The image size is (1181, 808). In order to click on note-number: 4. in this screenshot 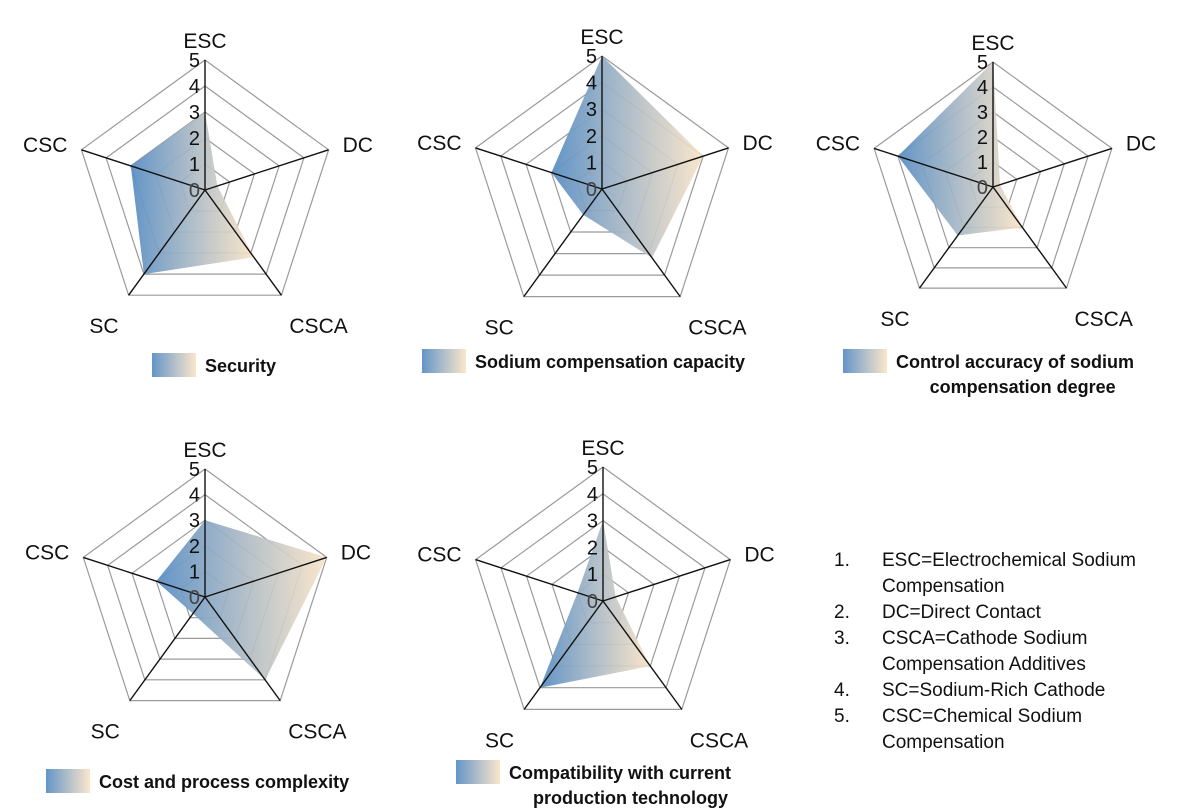, I will do `click(842, 690)`.